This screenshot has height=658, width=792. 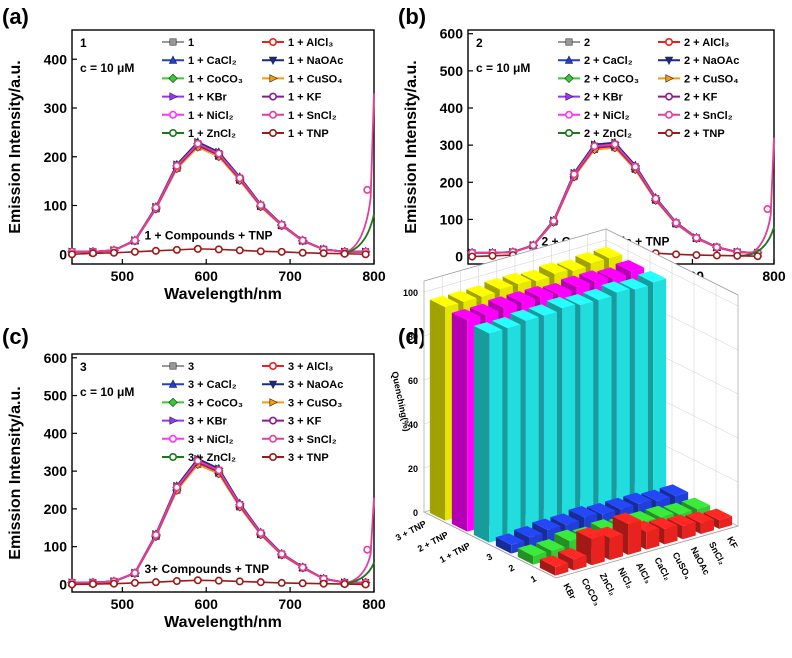 What do you see at coordinates (732, 543) in the screenshot?
I see `analyte-label: KF` at bounding box center [732, 543].